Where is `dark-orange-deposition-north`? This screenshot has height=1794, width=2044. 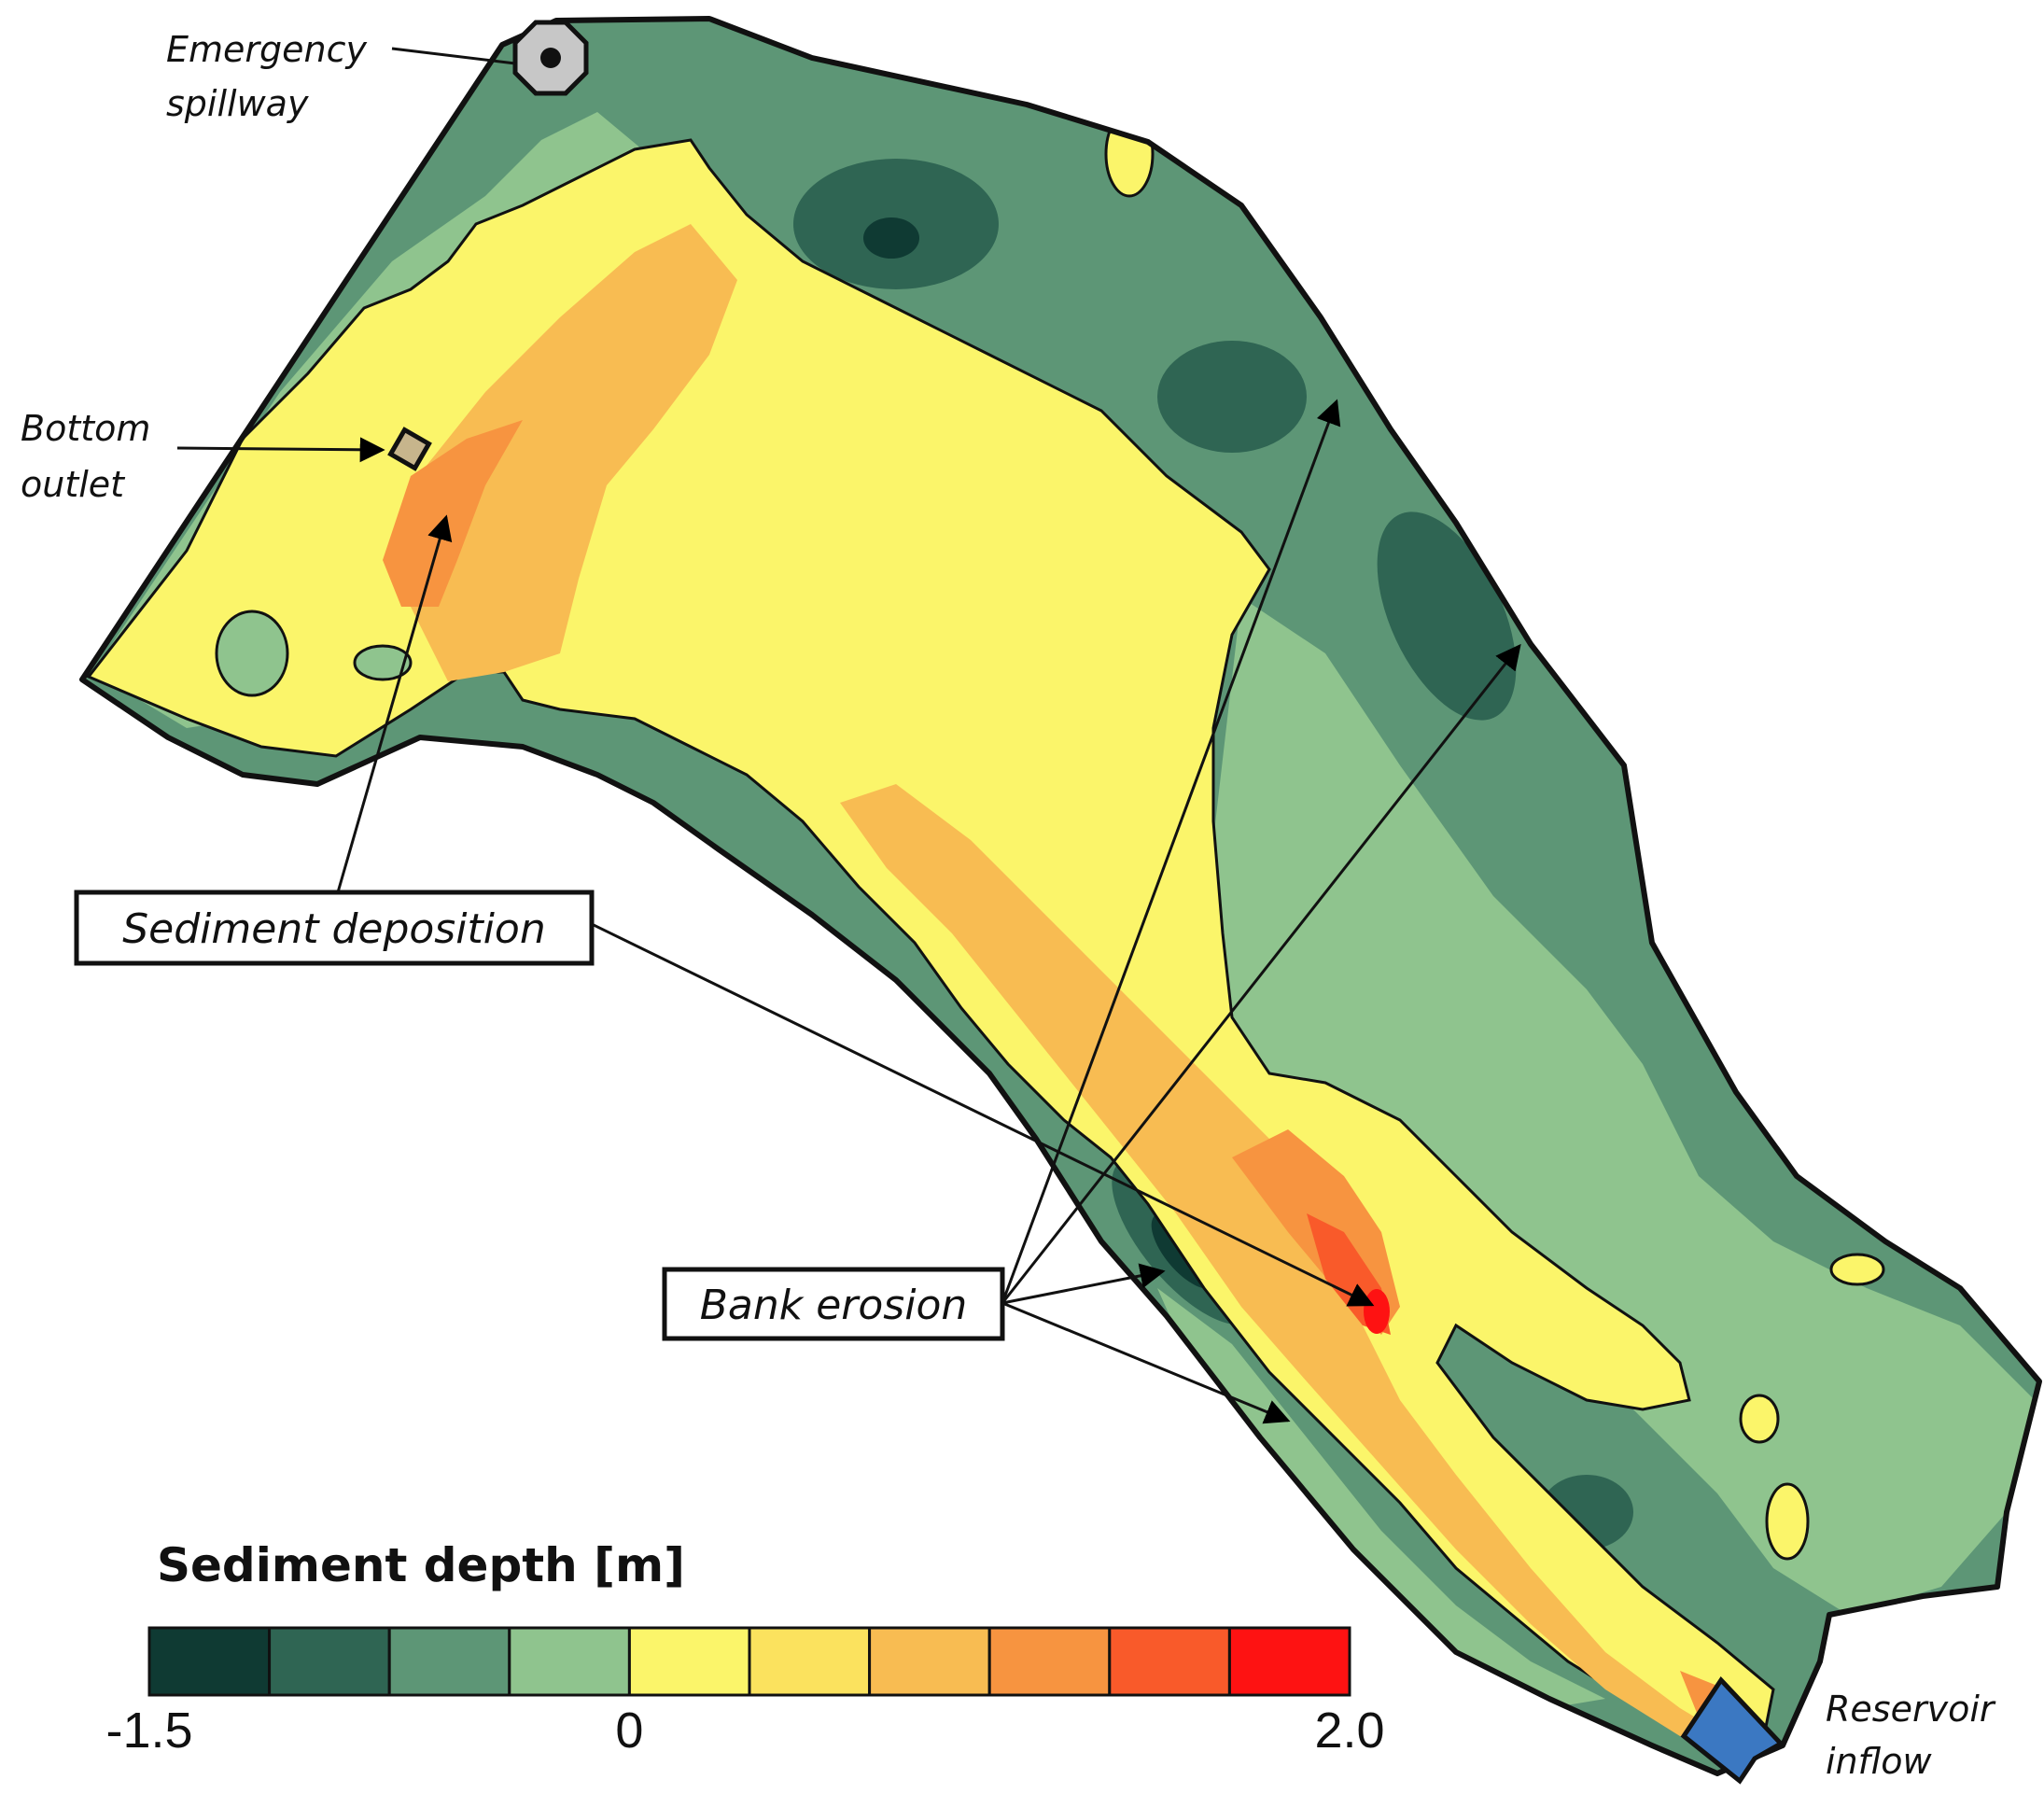 dark-orange-deposition-north is located at coordinates (453, 513).